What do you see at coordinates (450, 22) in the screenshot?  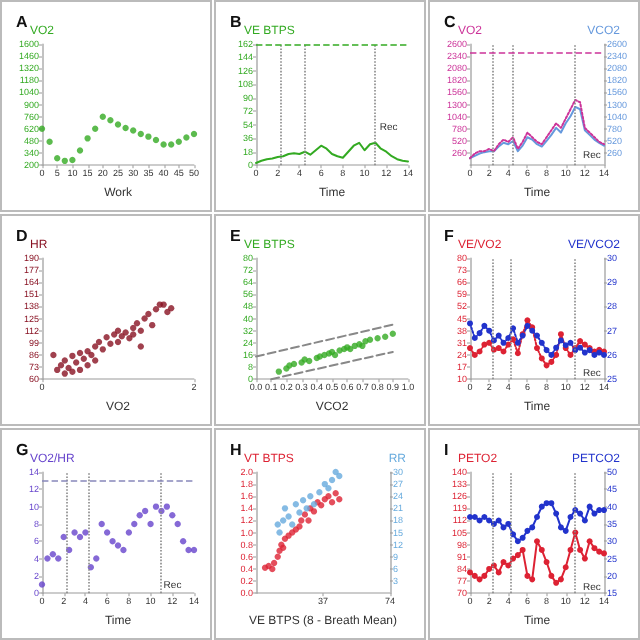 I see `chart-title: C` at bounding box center [450, 22].